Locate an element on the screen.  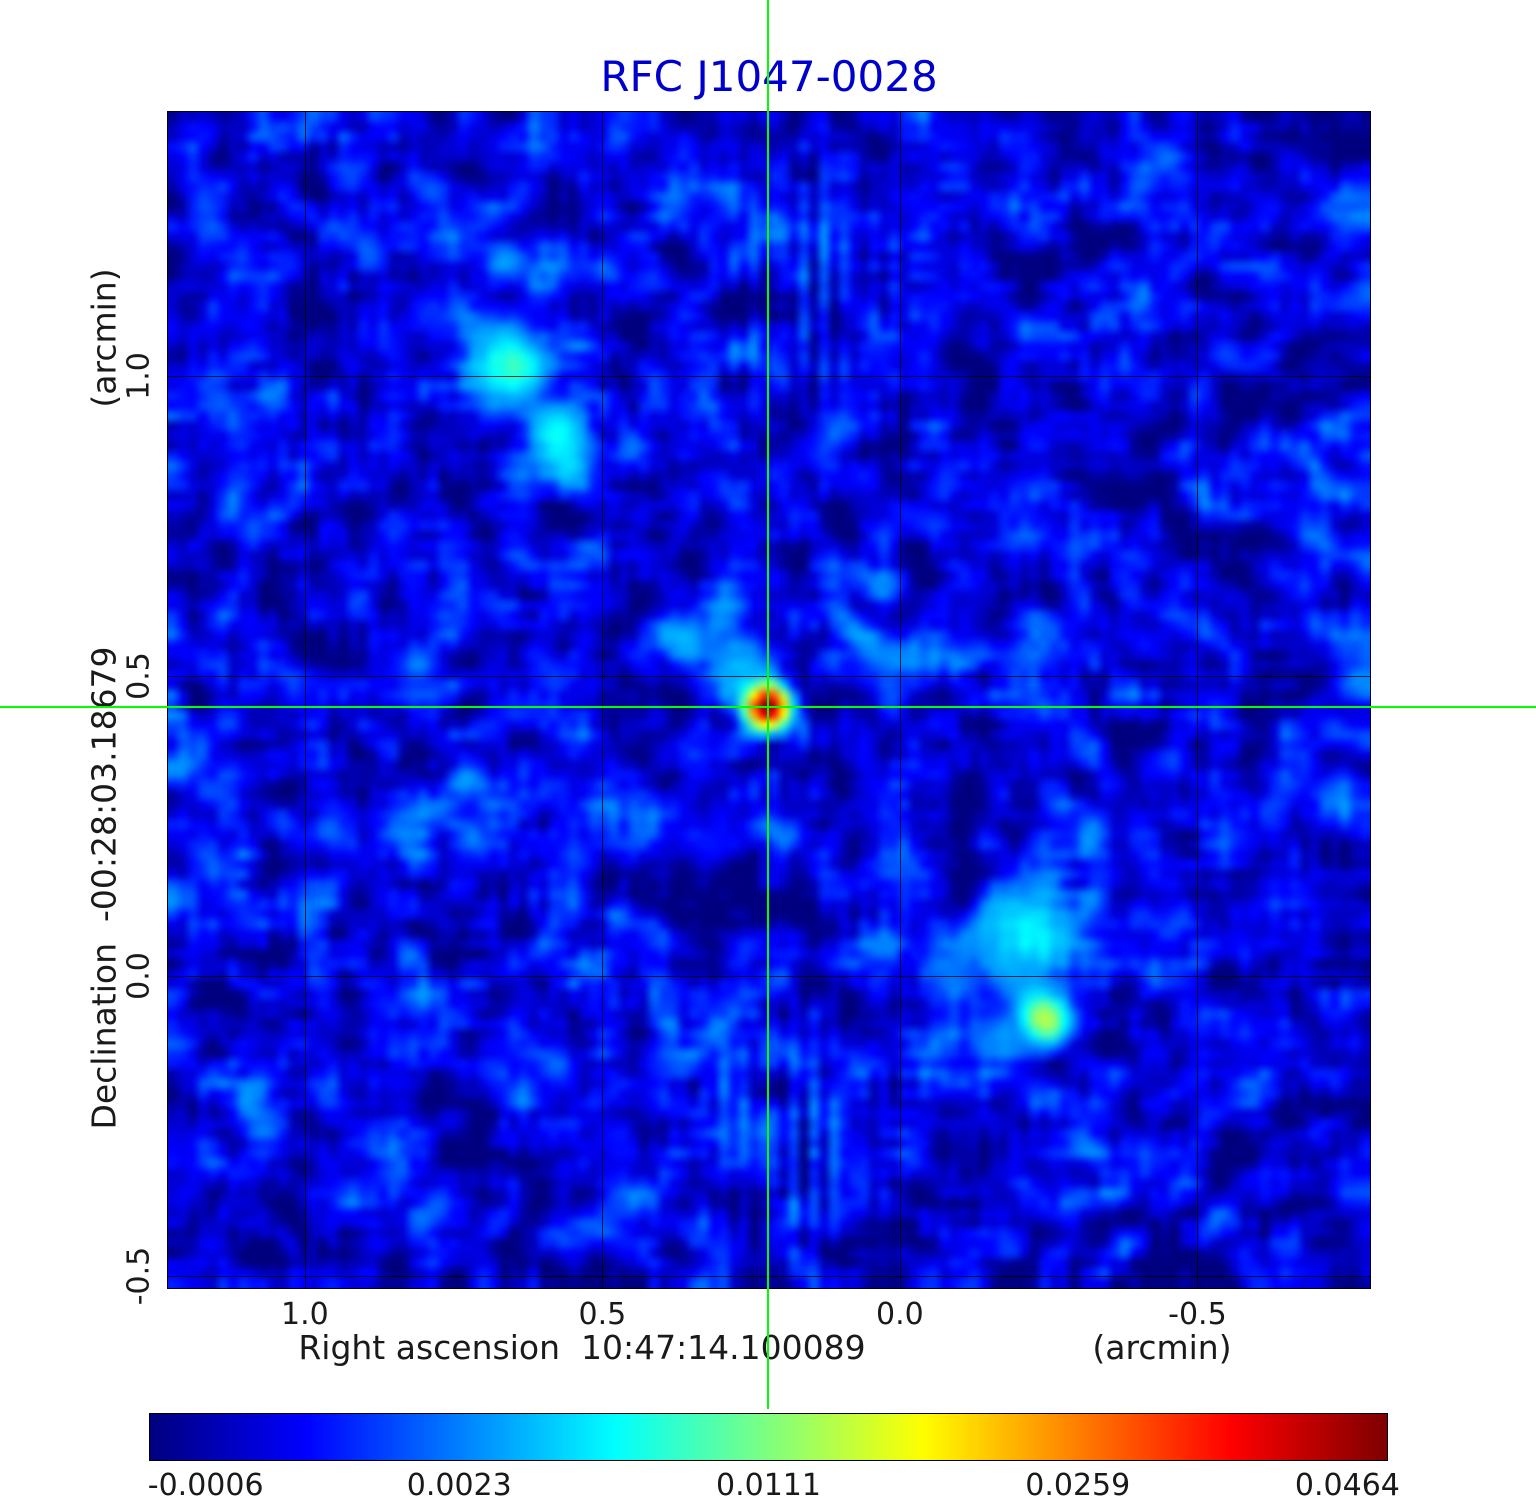
x-tick-label: -0.5 is located at coordinates (1197, 1314).